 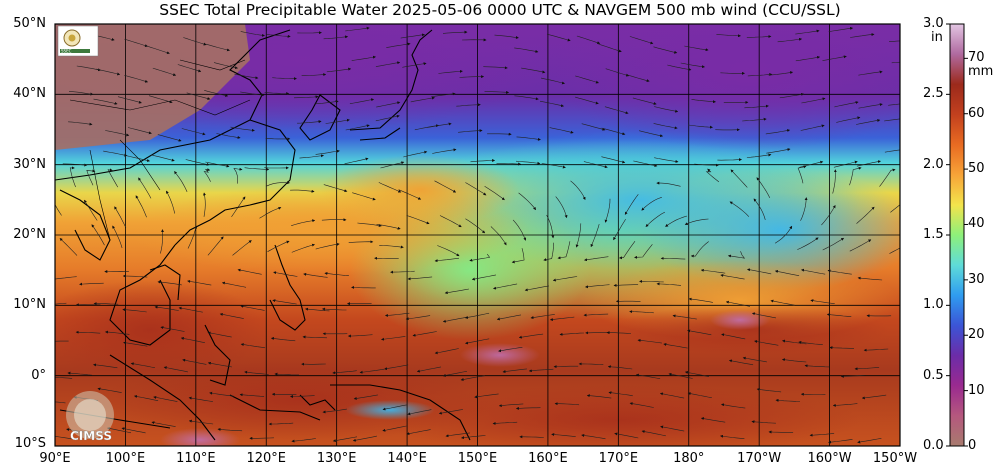 What do you see at coordinates (933, 94) in the screenshot?
I see `colorbar-inch-label: 2.5` at bounding box center [933, 94].